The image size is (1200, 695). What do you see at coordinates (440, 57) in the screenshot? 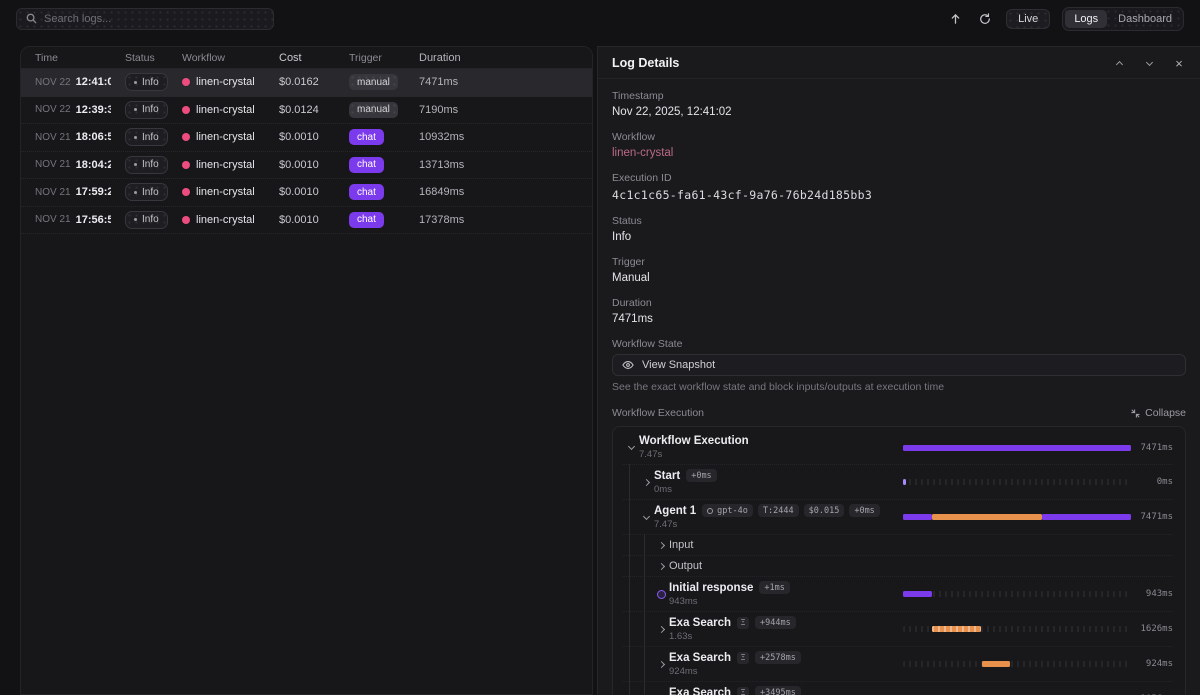
I see `col-duration: Duration` at bounding box center [440, 57].